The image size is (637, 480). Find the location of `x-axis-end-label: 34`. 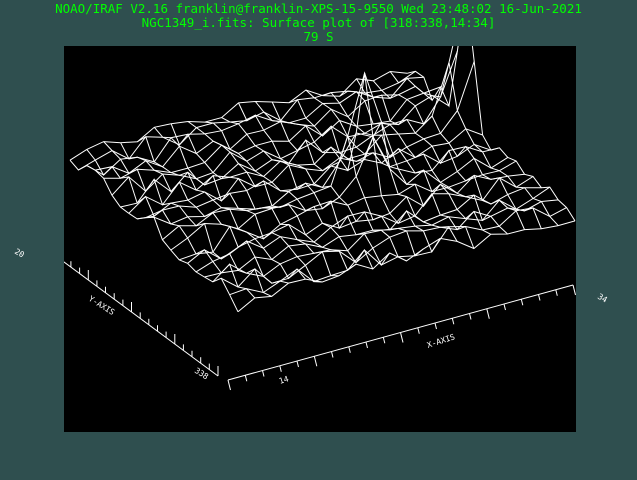

x-axis-end-label: 34 is located at coordinates (602, 298).